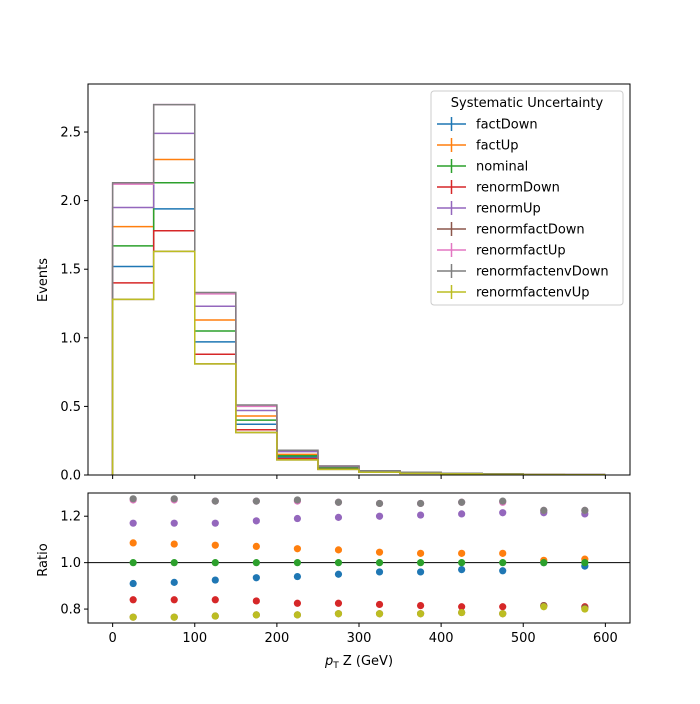 This screenshot has width=700, height=704. I want to click on main-y-tick-label: 1.5, so click(70, 270).